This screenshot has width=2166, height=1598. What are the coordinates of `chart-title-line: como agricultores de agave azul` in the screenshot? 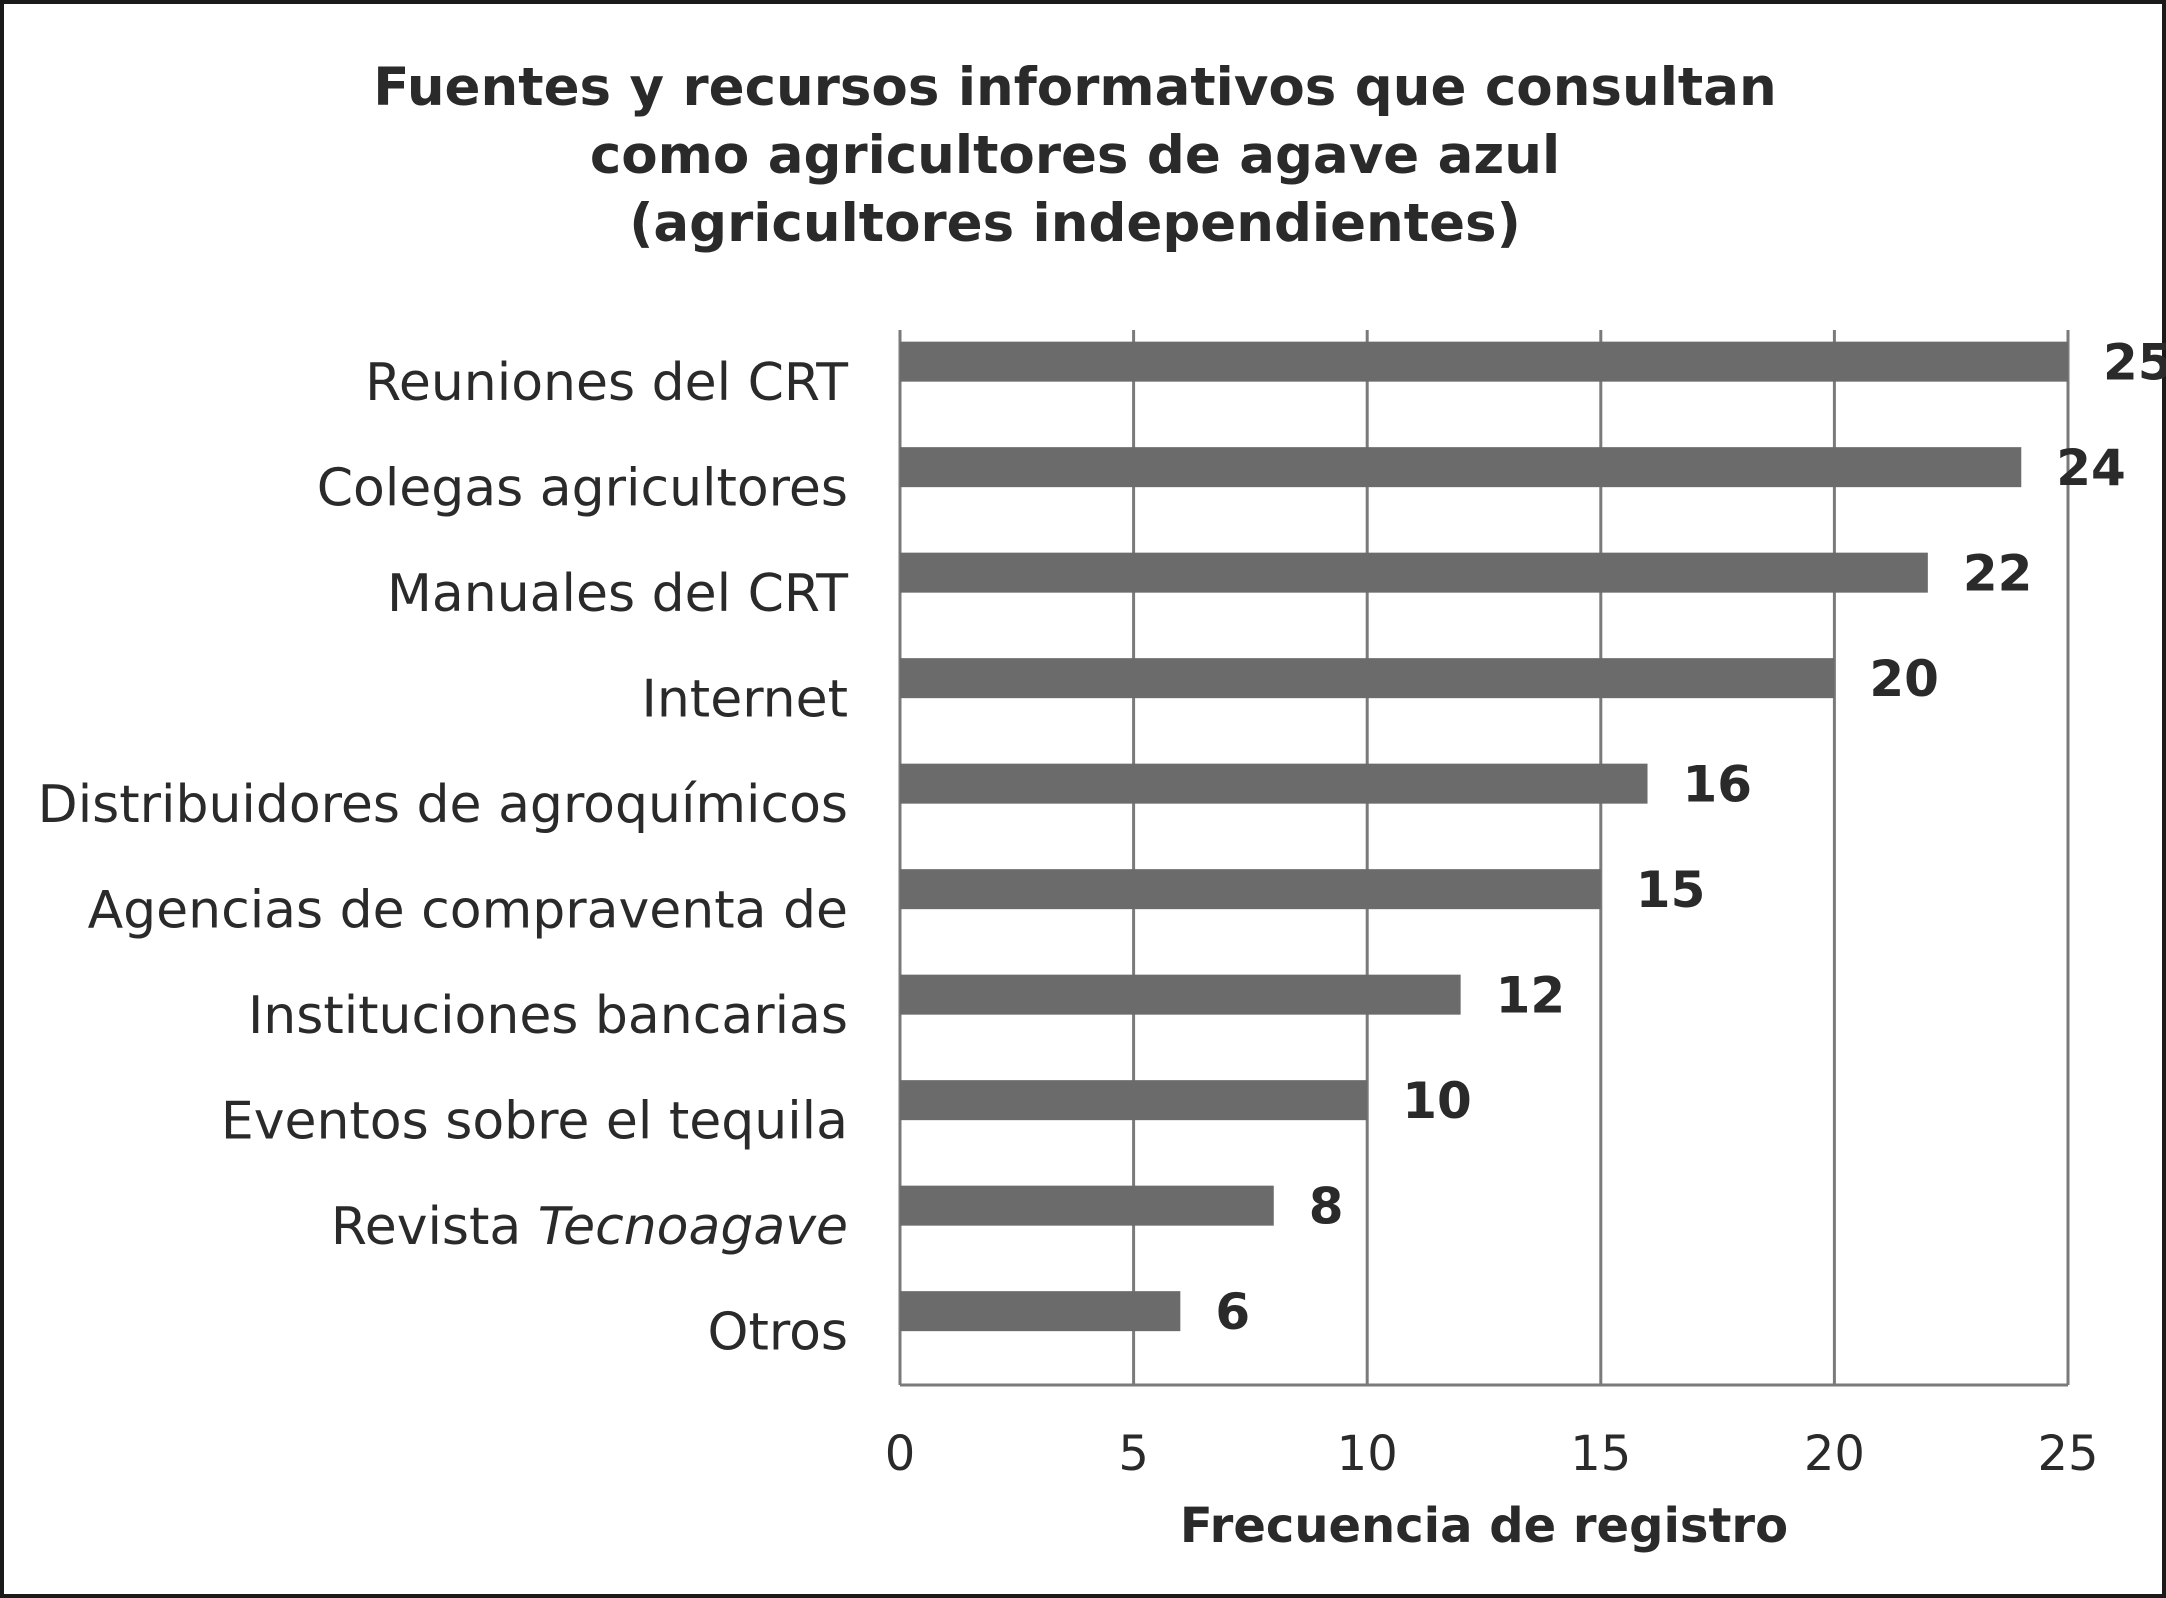 It's located at (1075, 155).